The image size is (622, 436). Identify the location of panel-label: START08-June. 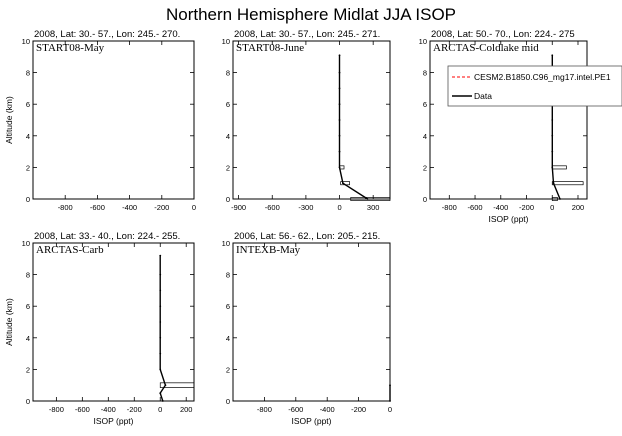
(270, 48).